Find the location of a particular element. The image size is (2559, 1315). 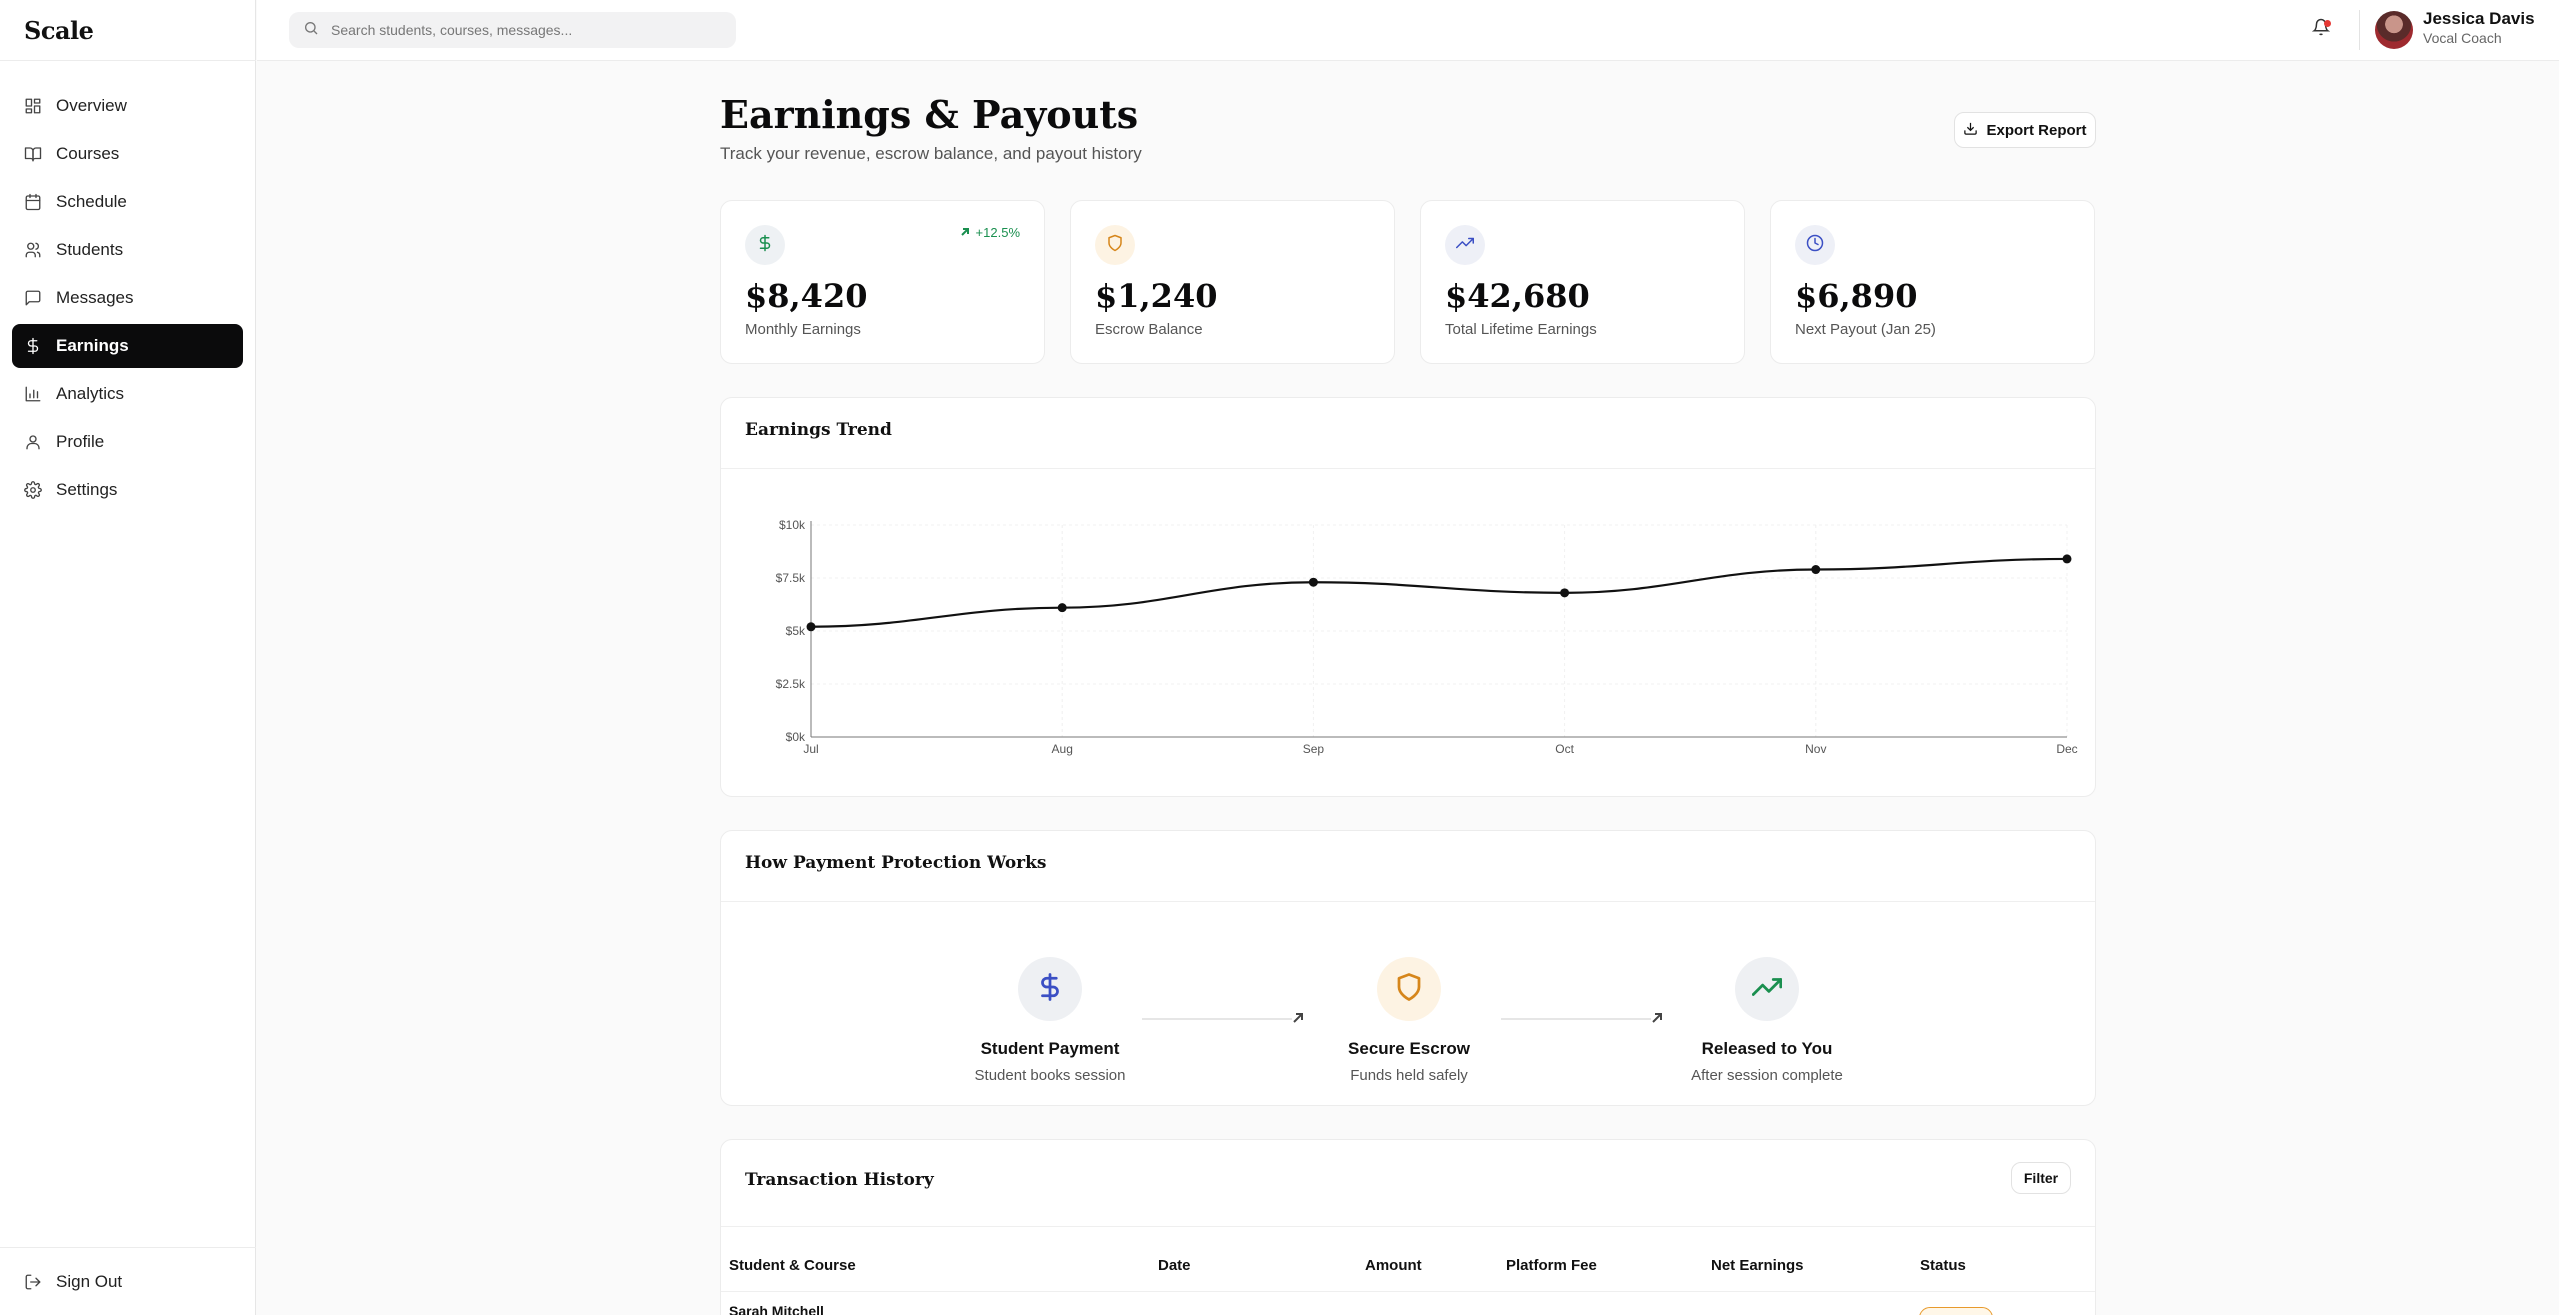

gear-icon is located at coordinates (33, 490).